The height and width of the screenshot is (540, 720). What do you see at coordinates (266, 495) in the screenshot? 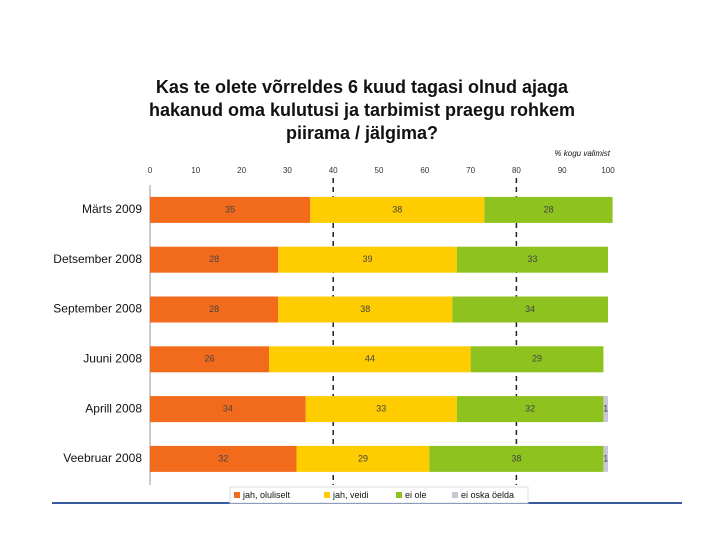
I see `legend-label: jah, oluliselt` at bounding box center [266, 495].